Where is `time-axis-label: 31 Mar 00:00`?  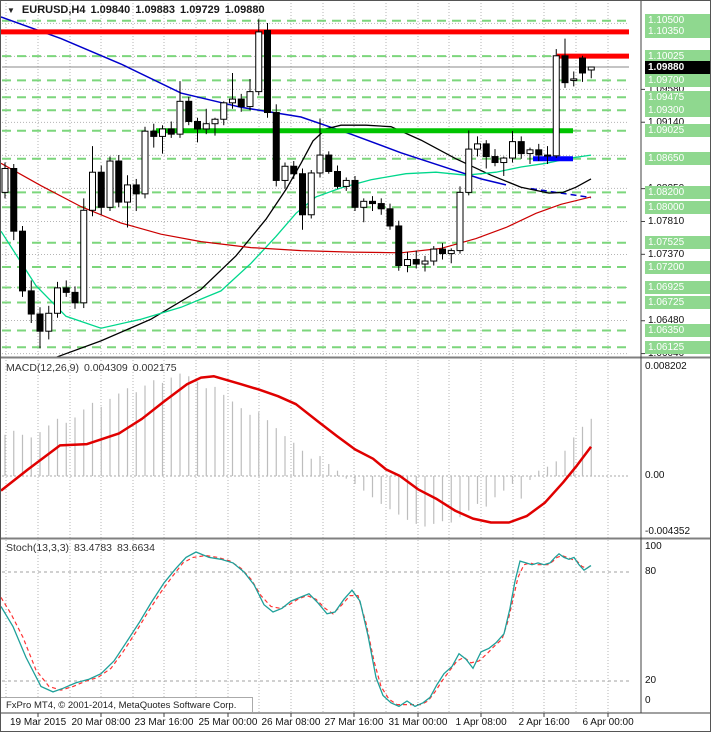 time-axis-label: 31 Mar 00:00 is located at coordinates (418, 722).